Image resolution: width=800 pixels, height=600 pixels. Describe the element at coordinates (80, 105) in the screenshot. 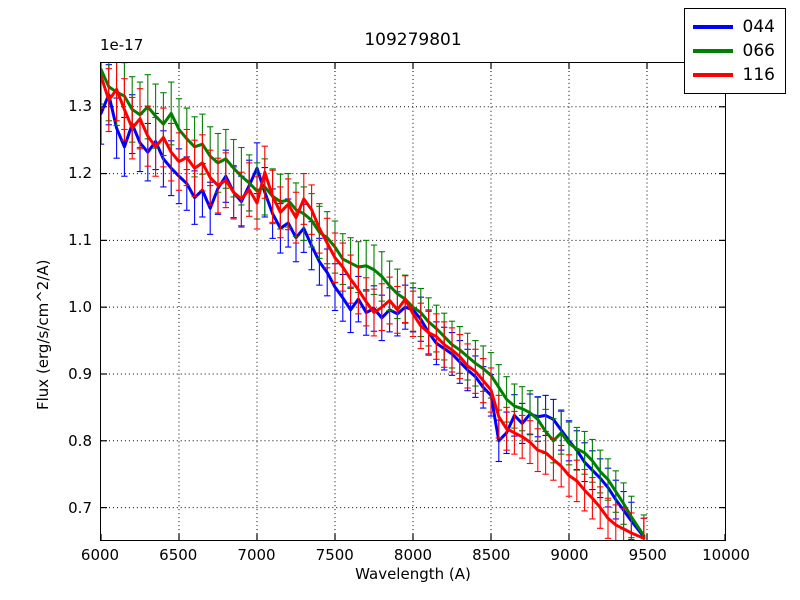

I see `y-tick-label: 1.3` at that location.